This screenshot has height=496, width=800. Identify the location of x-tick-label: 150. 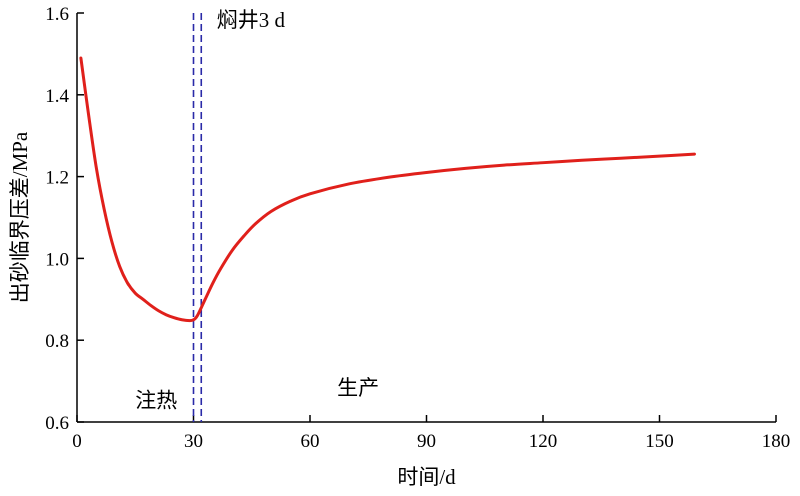
(659, 441).